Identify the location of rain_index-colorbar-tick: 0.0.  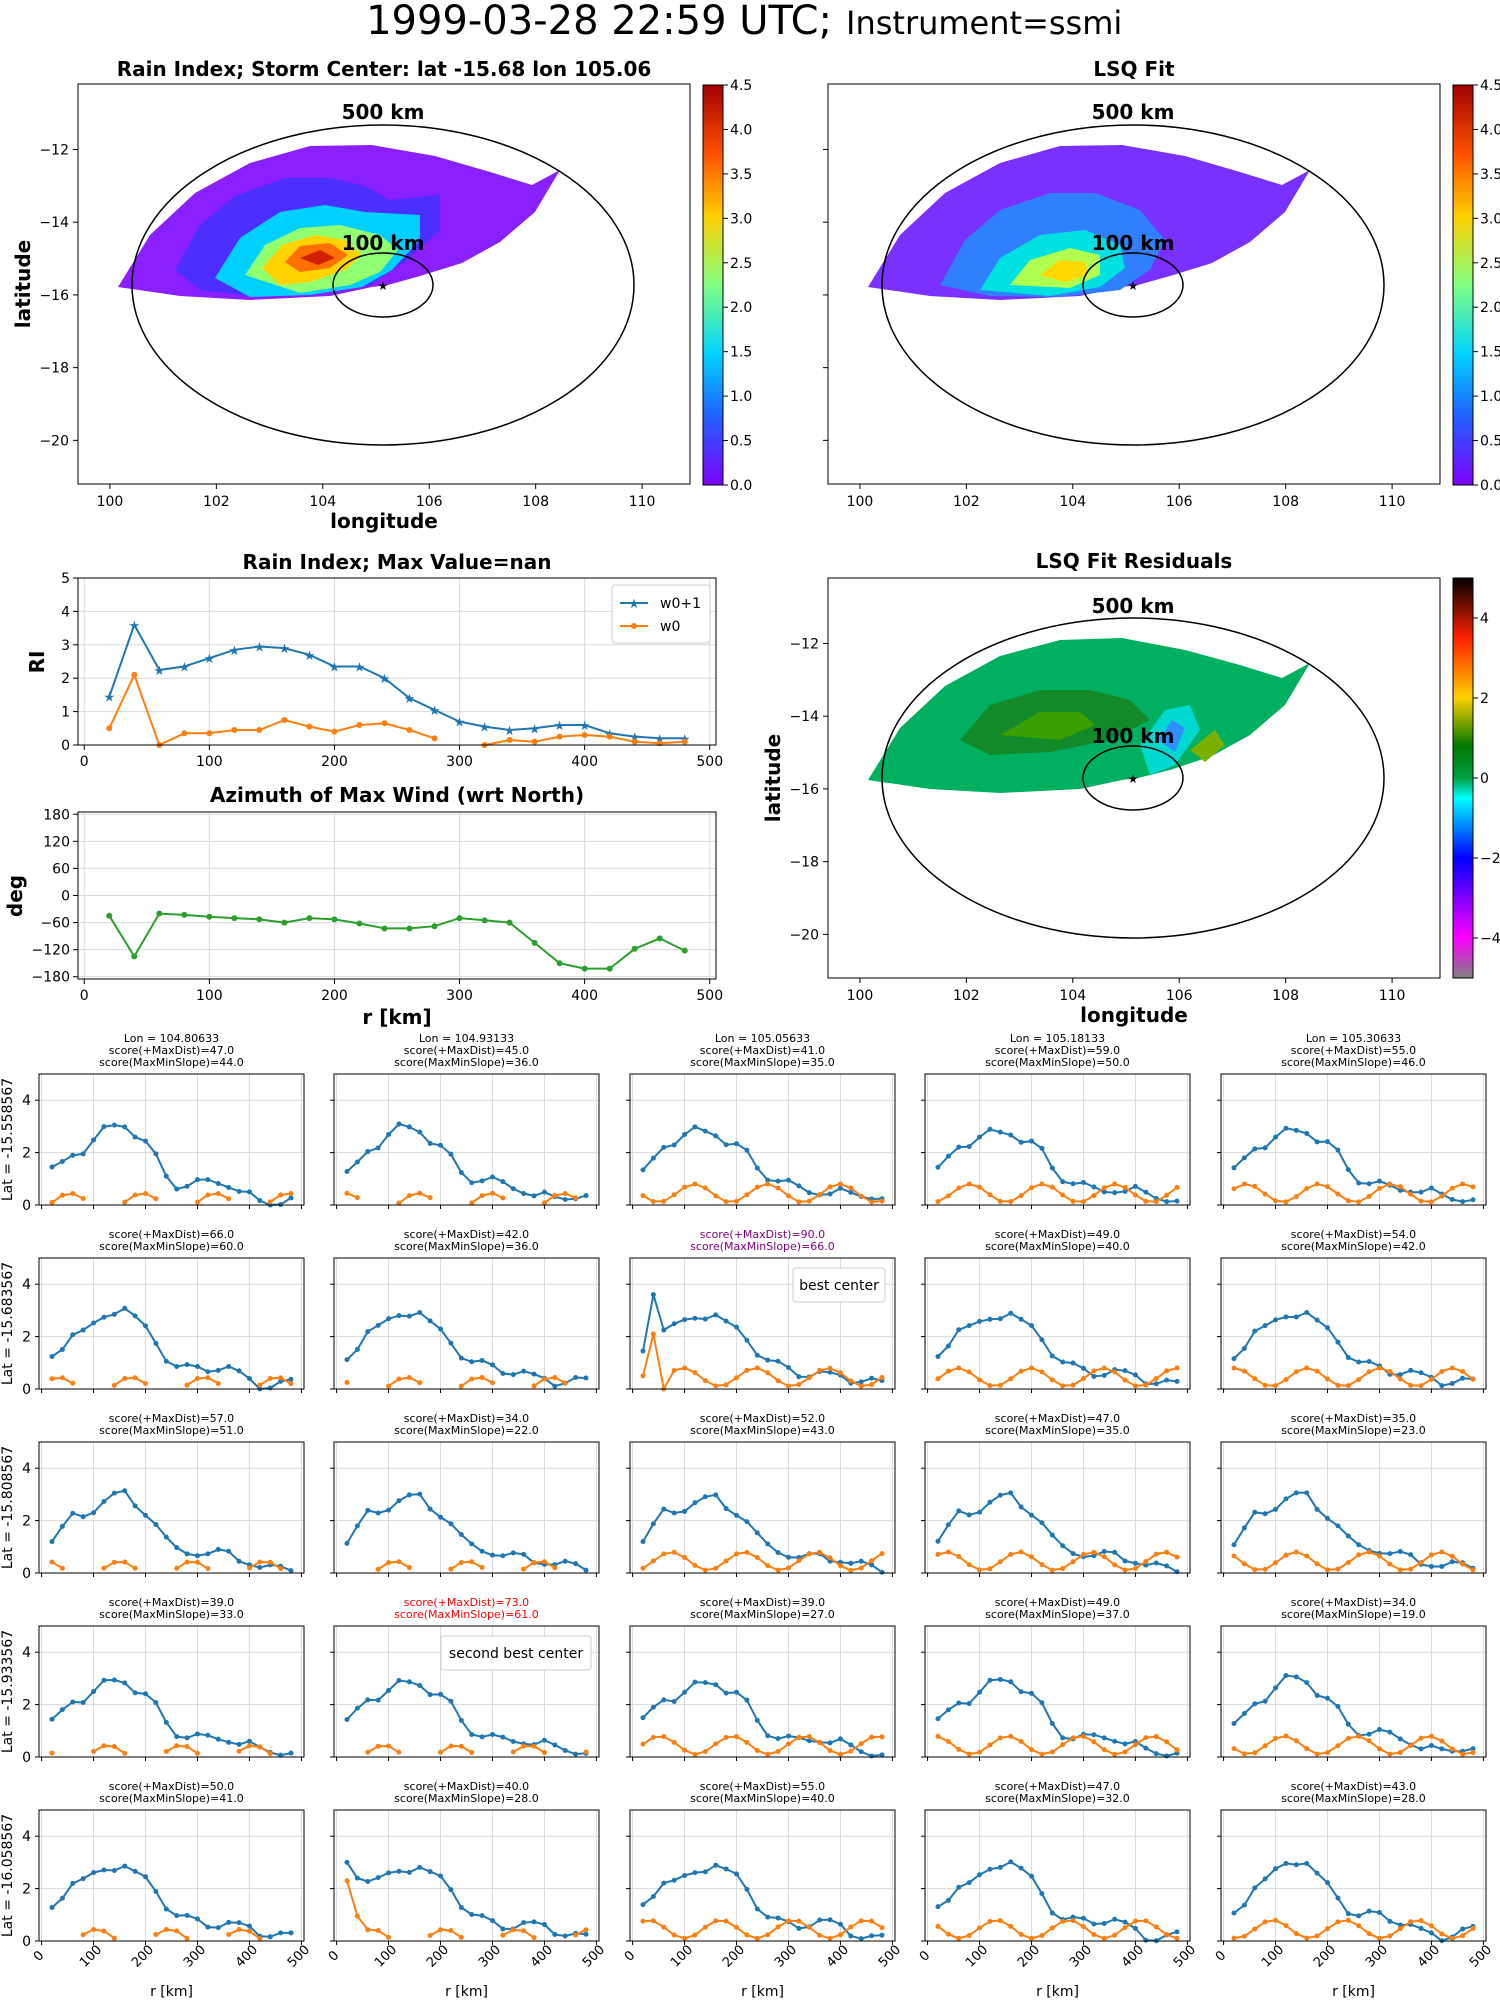
(741, 486).